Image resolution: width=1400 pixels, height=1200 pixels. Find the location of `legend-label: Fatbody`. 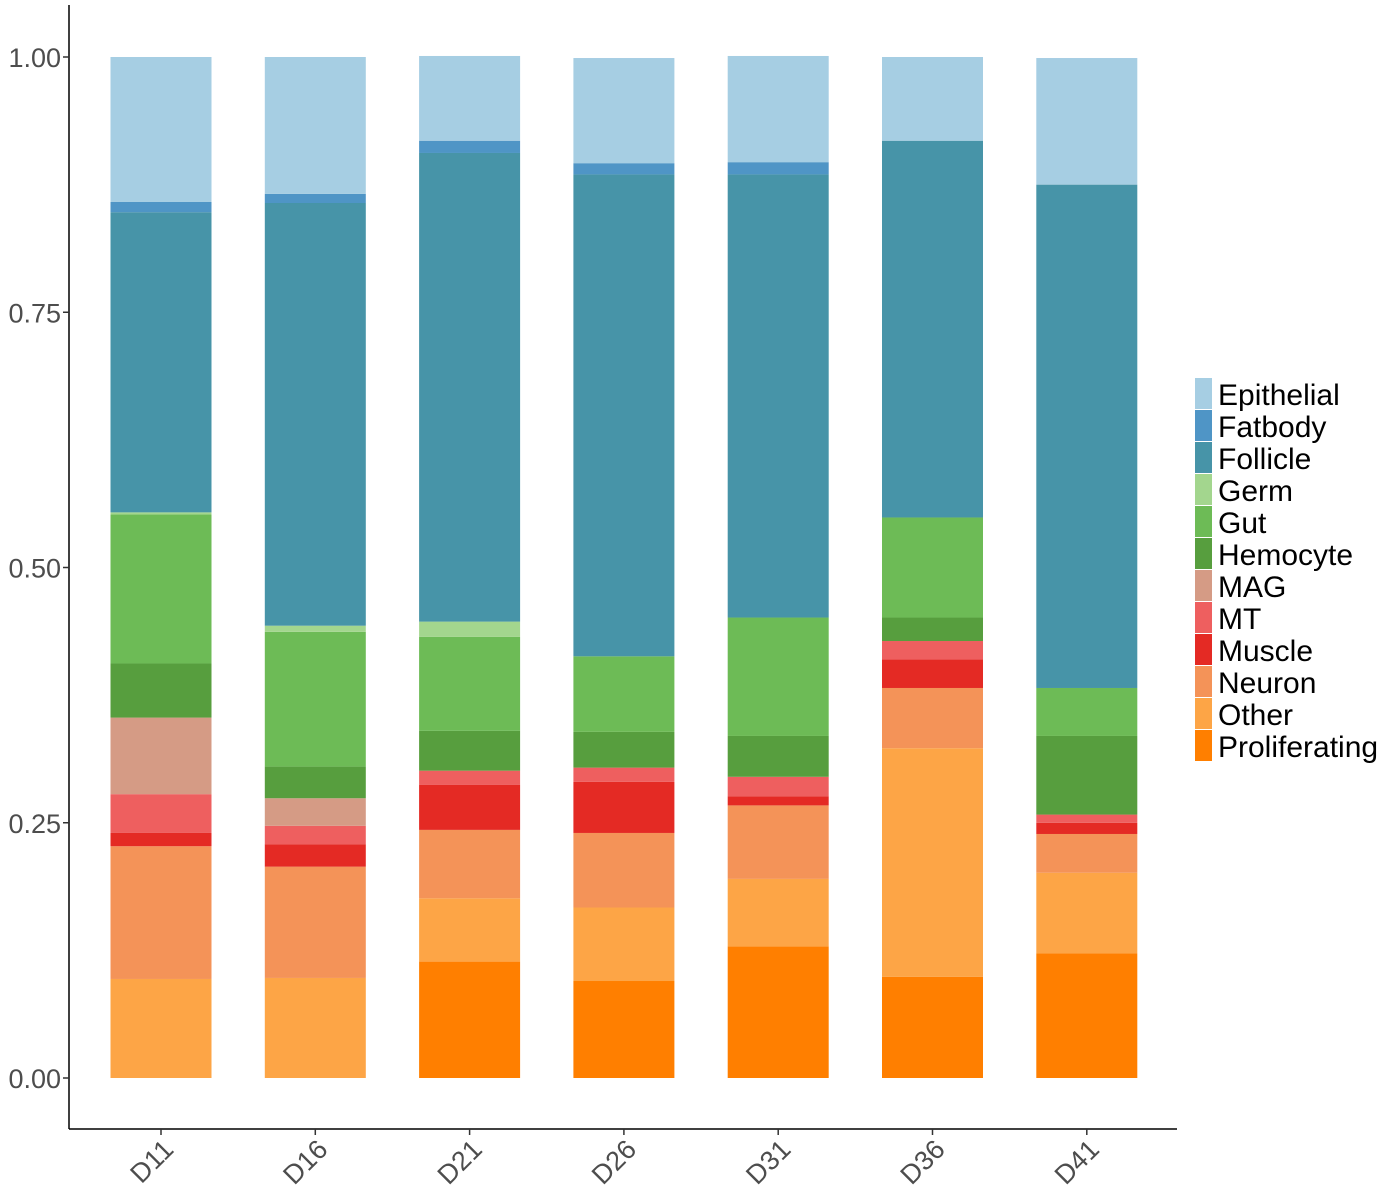

legend-label: Fatbody is located at coordinates (1272, 427).